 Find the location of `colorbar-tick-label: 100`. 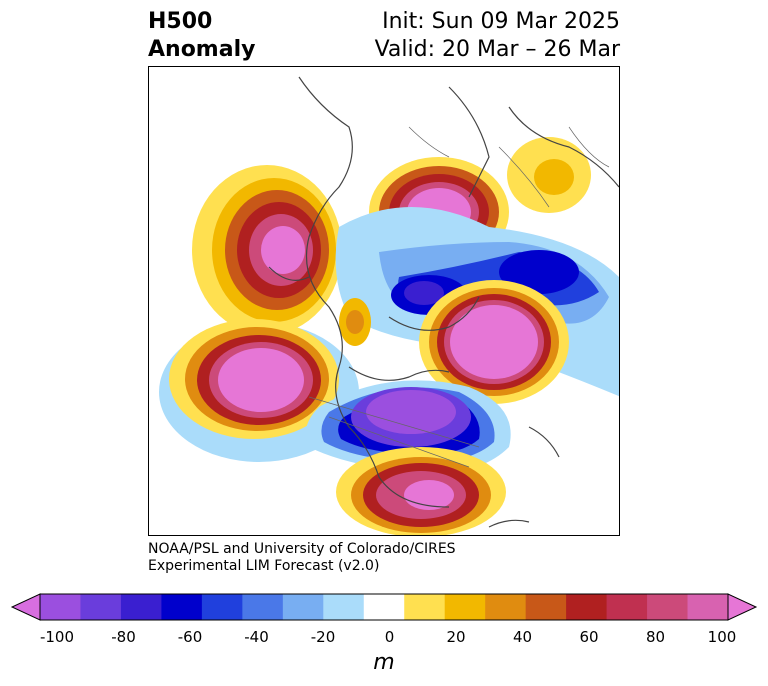

colorbar-tick-label: 100 is located at coordinates (722, 637).